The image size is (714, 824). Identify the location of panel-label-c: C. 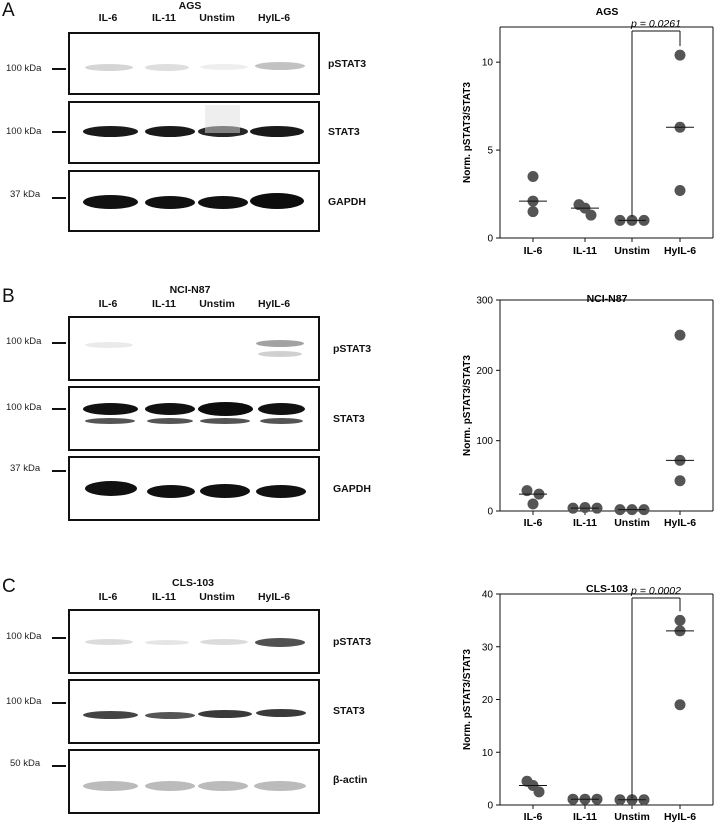
(9, 586).